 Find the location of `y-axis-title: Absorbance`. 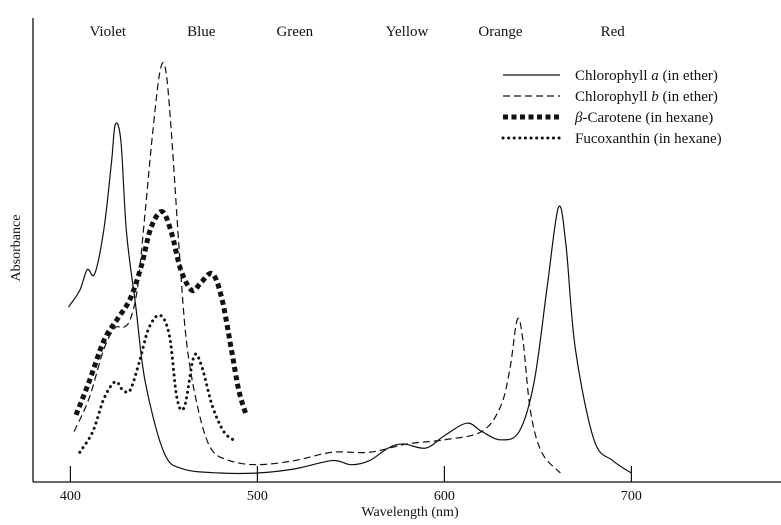

y-axis-title: Absorbance is located at coordinates (16, 248).